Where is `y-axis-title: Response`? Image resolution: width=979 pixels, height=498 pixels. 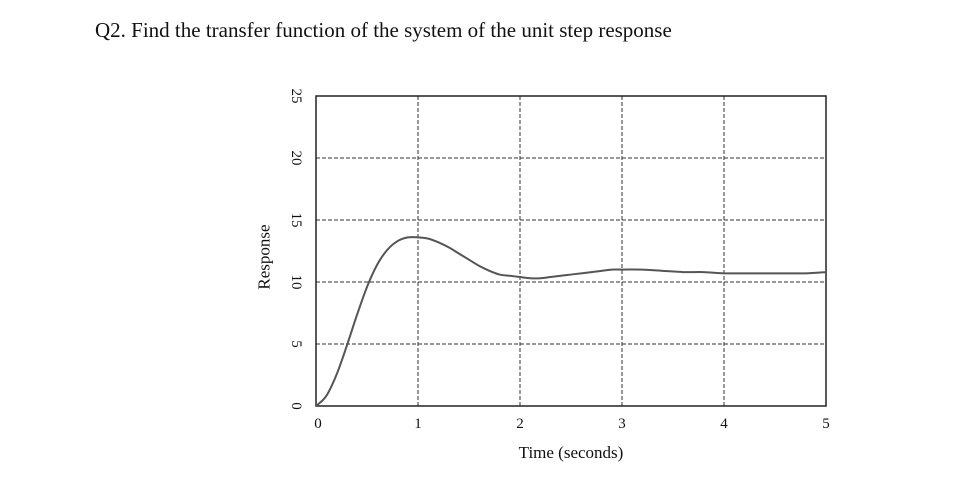
y-axis-title: Response is located at coordinates (264, 256).